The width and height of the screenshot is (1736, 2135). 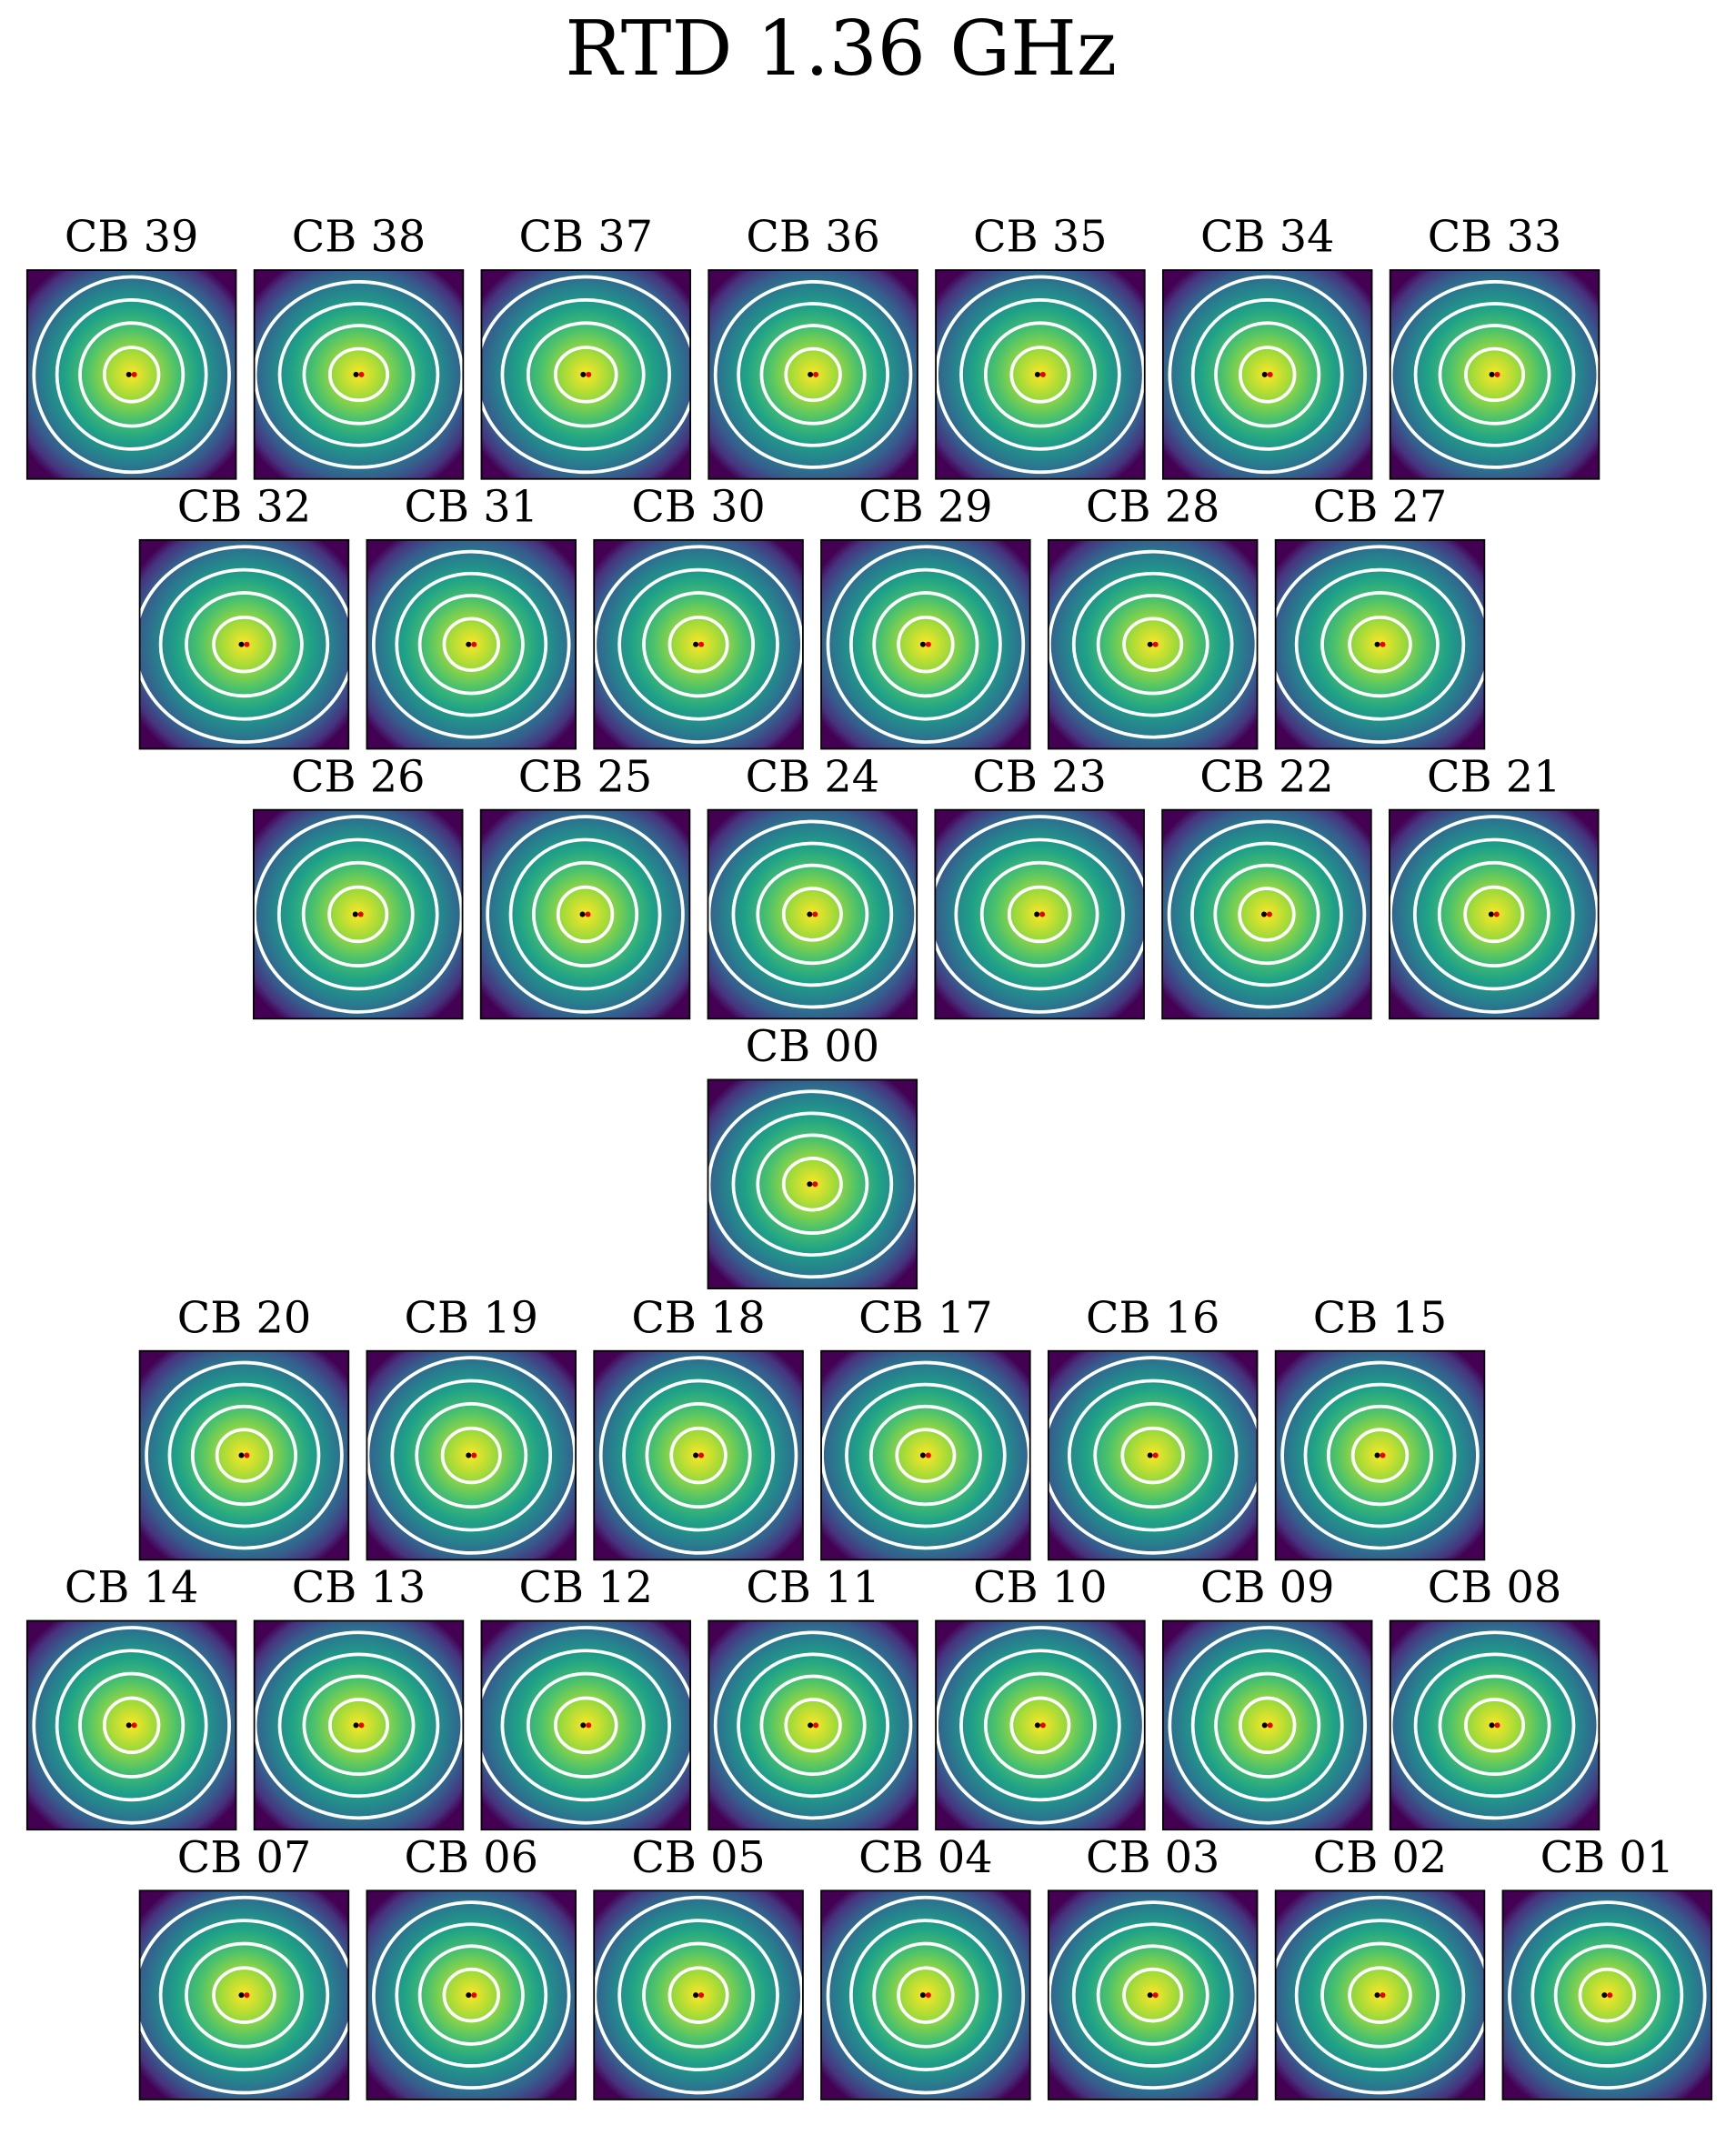 I want to click on panel-title: CB 25, so click(x=585, y=777).